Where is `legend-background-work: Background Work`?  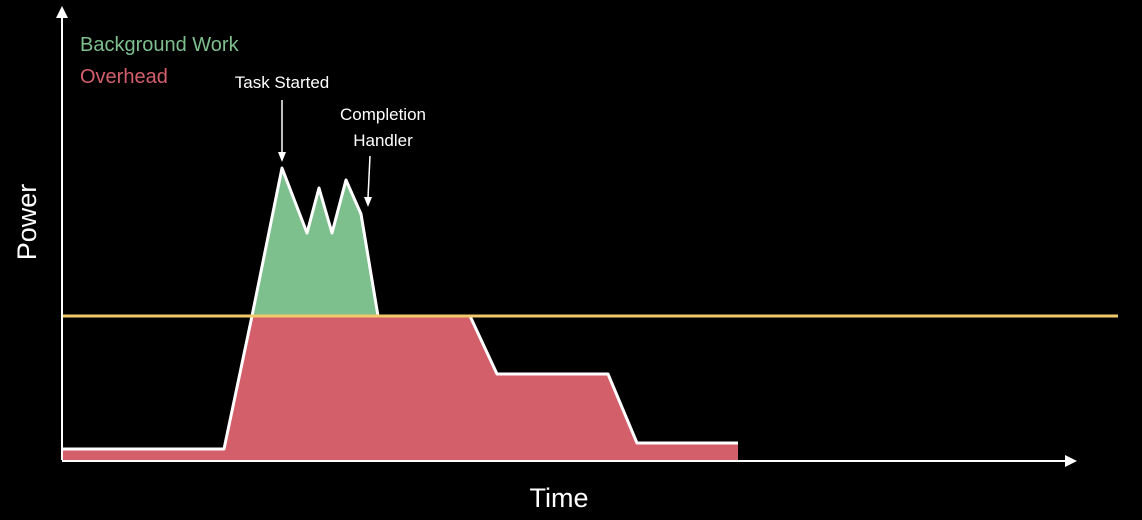 legend-background-work: Background Work is located at coordinates (160, 45).